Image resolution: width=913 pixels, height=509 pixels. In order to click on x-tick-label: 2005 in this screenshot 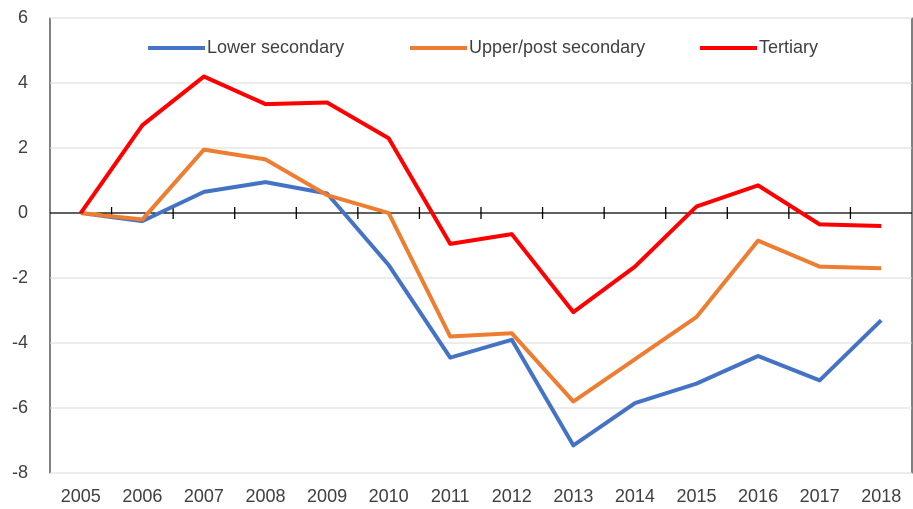, I will do `click(81, 496)`.